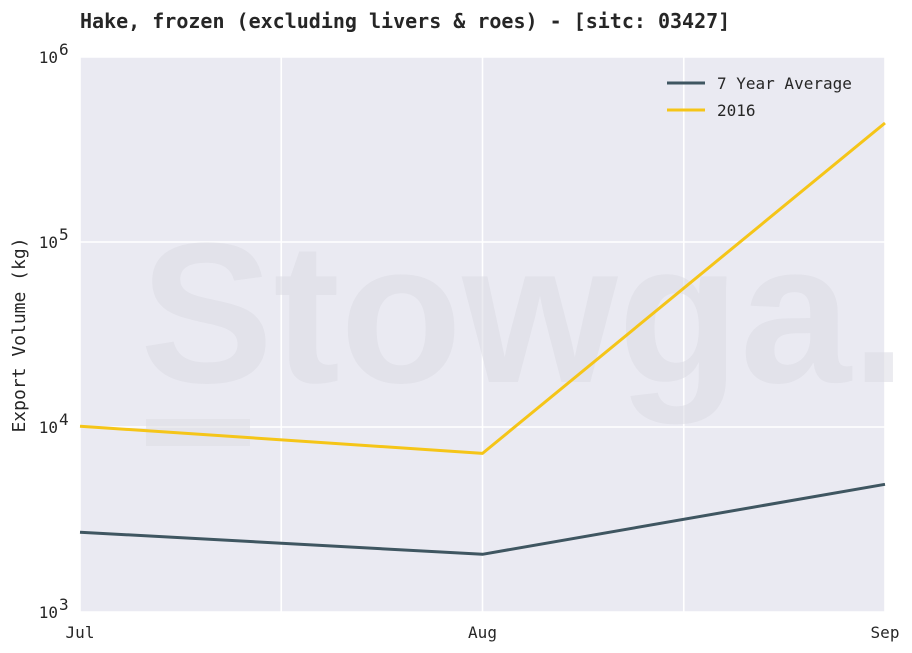  What do you see at coordinates (19, 334) in the screenshot?
I see `y-axis-label: Export Volume (kg)` at bounding box center [19, 334].